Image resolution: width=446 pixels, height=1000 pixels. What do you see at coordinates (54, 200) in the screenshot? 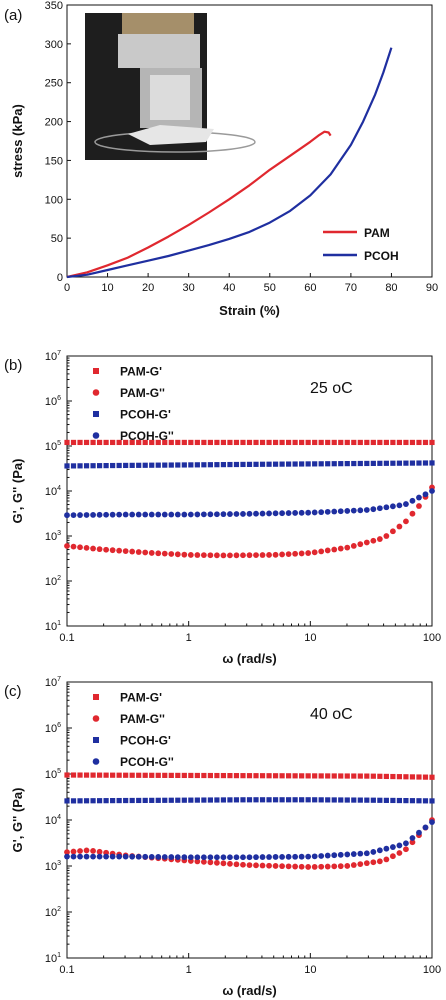
I see `y-tick-label-a: 100` at bounding box center [54, 200].